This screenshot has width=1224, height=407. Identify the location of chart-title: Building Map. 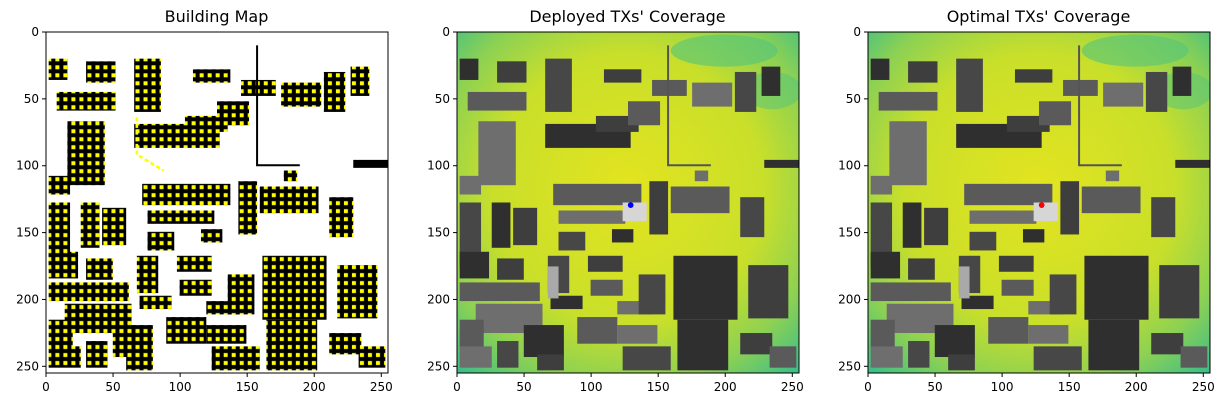
(216, 16).